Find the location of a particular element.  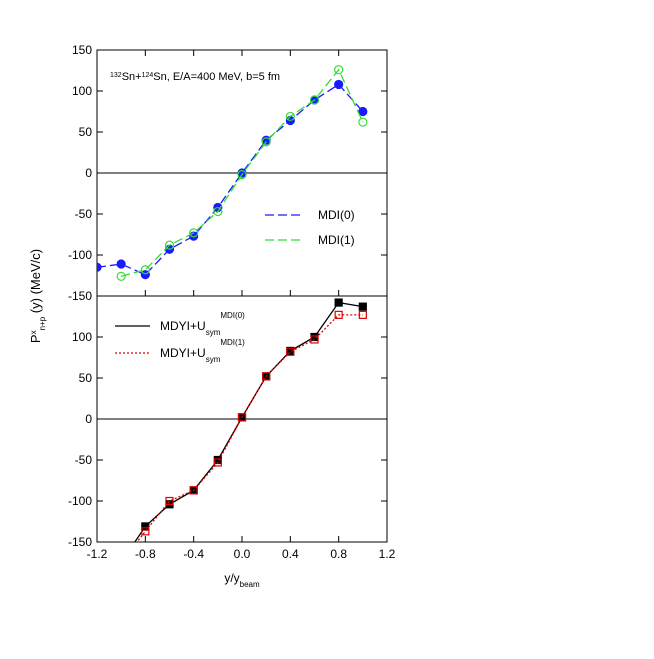

x-tick-label: -0.8 is located at coordinates (145, 554).